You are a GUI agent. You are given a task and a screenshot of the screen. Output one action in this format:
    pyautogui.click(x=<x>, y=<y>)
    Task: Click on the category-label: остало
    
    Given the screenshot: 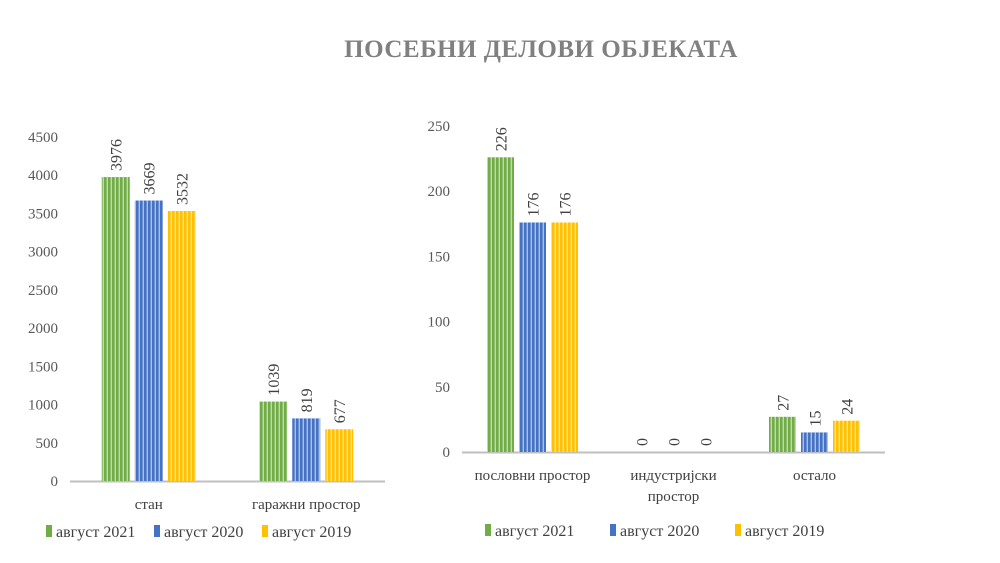 What is the action you would take?
    pyautogui.click(x=814, y=476)
    